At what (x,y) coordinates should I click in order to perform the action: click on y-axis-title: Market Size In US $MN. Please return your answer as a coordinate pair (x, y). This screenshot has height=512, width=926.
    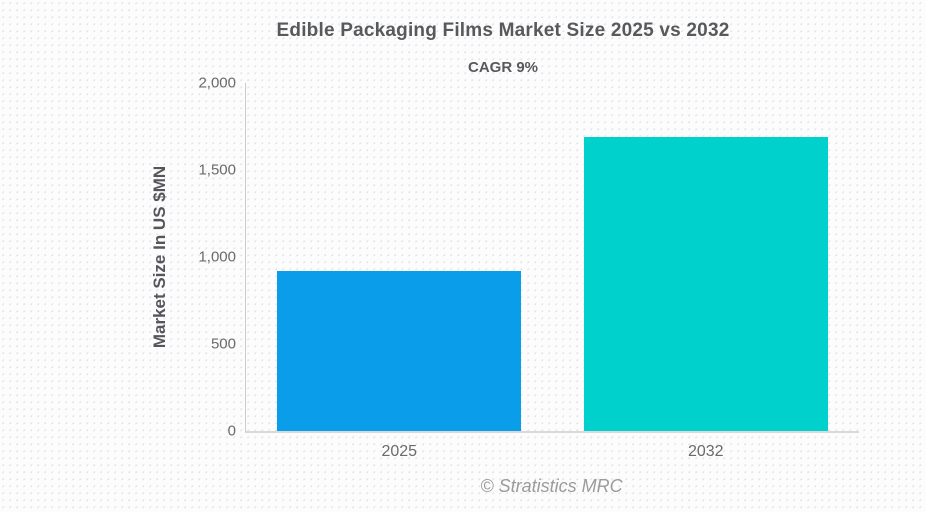
    Looking at the image, I should click on (159, 257).